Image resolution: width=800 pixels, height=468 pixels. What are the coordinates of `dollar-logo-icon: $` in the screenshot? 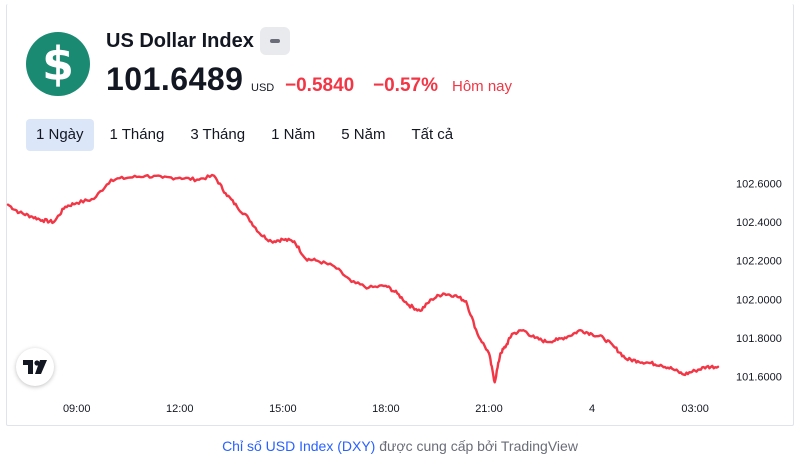 It's located at (58, 64).